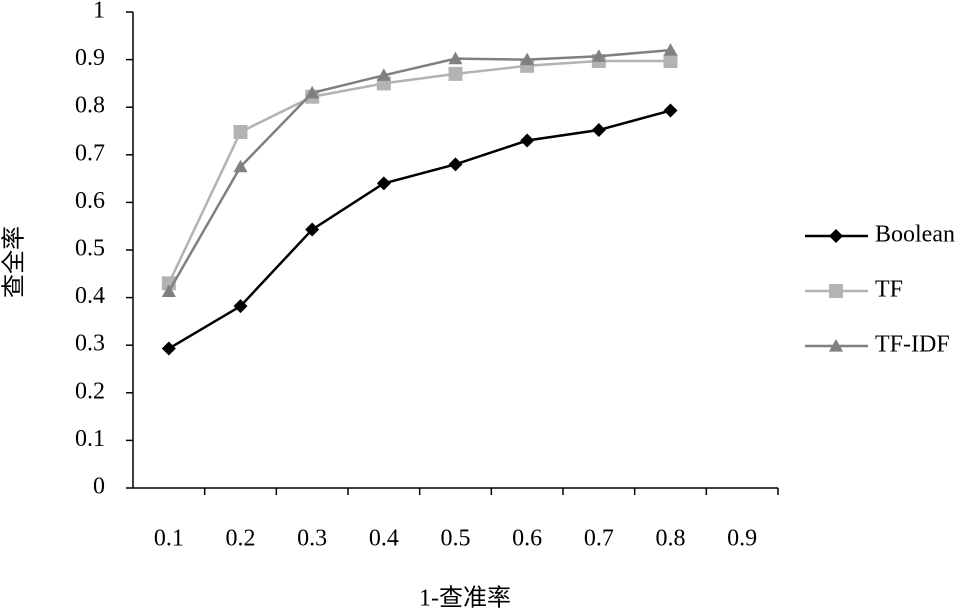  I want to click on x-tick-label: 0.3, so click(312, 539).